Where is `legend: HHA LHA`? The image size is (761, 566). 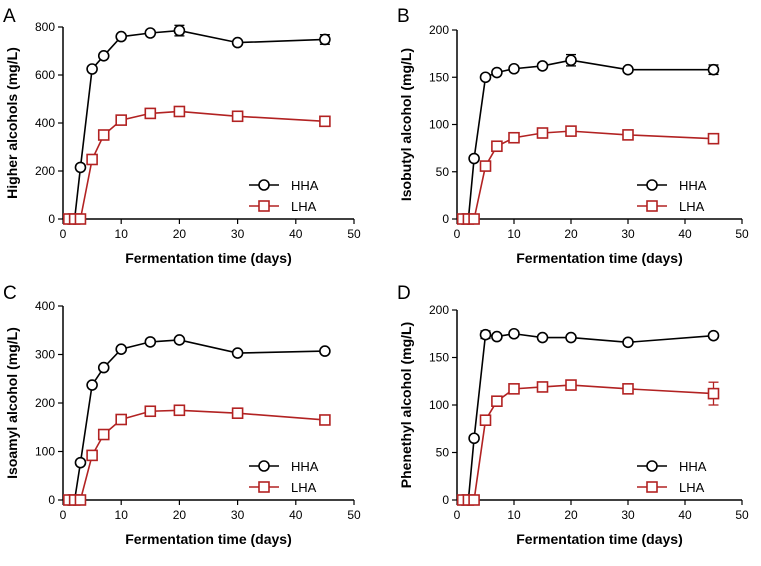
legend: HHA LHA is located at coordinates (284, 196).